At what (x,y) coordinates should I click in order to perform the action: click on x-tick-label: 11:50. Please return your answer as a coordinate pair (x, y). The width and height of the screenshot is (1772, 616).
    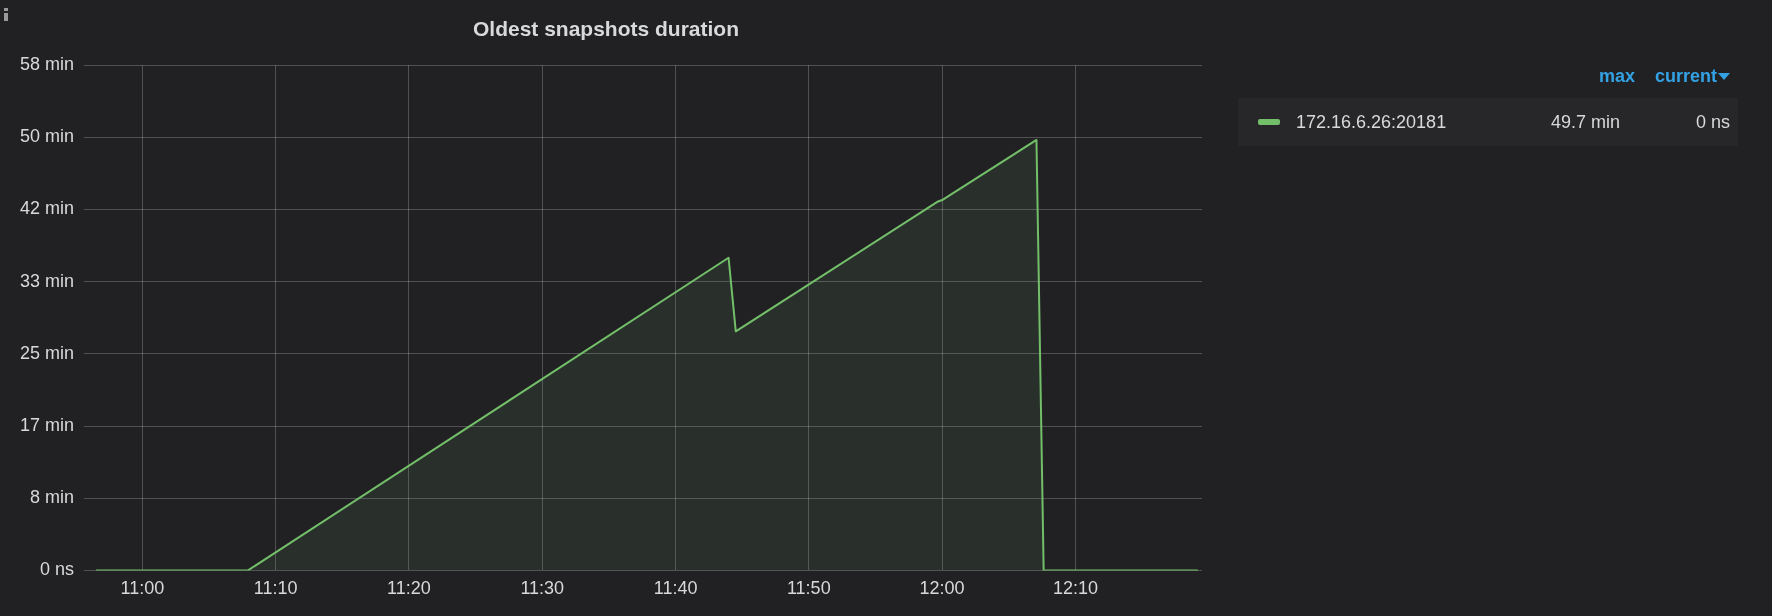
    Looking at the image, I should click on (808, 588).